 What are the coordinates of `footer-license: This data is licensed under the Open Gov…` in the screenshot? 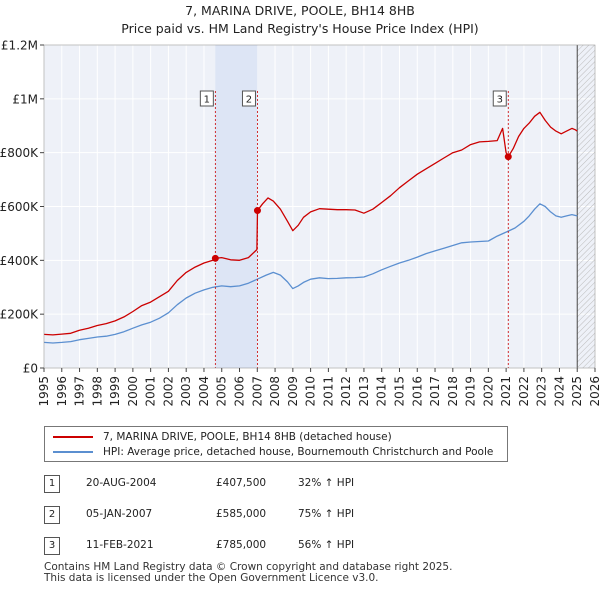 It's located at (211, 578).